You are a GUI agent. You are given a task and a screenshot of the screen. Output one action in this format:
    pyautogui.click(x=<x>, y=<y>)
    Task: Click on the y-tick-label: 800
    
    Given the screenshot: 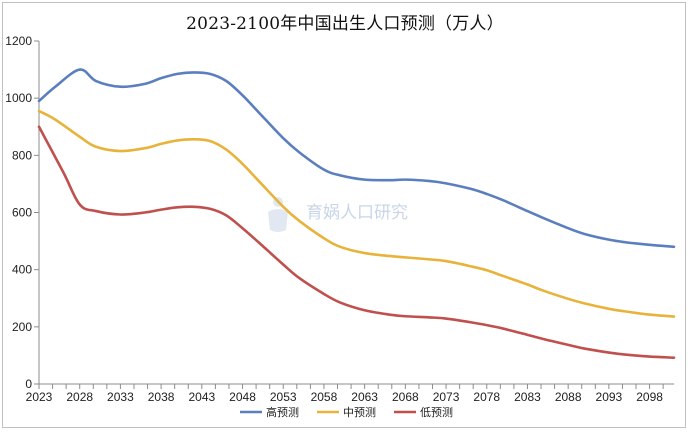 What is the action you would take?
    pyautogui.click(x=22, y=155)
    